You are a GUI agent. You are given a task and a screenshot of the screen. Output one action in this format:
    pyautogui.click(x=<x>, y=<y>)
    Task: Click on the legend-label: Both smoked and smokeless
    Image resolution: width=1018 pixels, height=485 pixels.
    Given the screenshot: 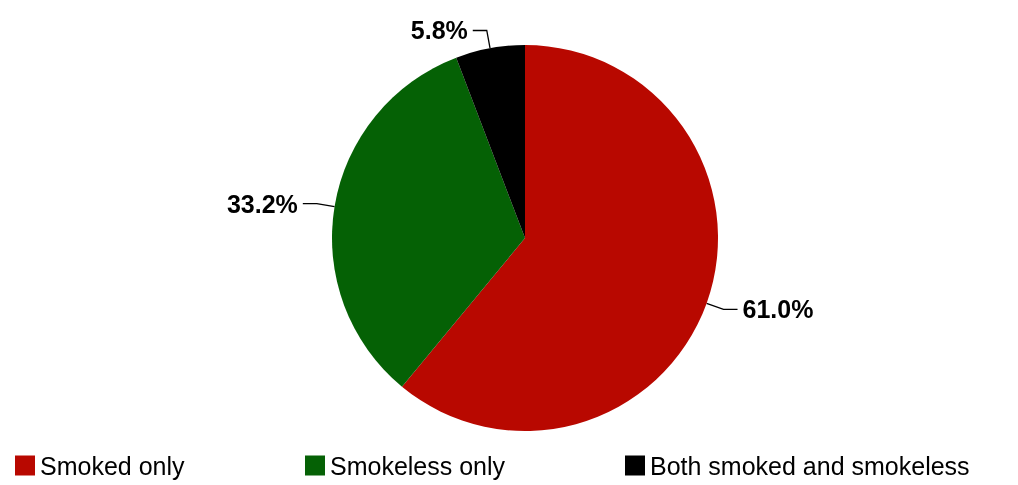 What is the action you would take?
    pyautogui.click(x=810, y=465)
    